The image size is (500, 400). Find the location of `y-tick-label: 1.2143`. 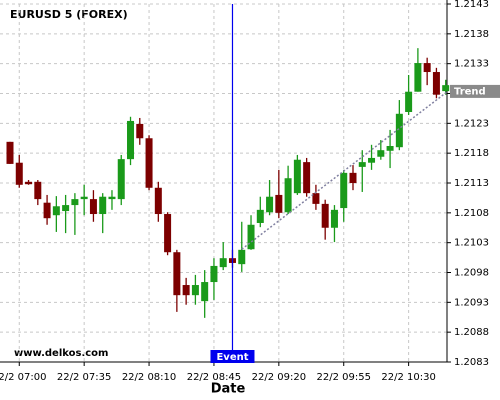

y-tick-label: 1.2143 is located at coordinates (471, 5).